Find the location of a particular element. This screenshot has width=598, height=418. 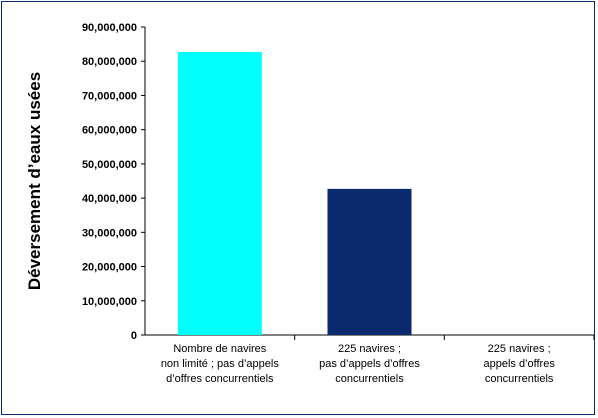

y-tick-label: 60,000,000 is located at coordinates (109, 131).